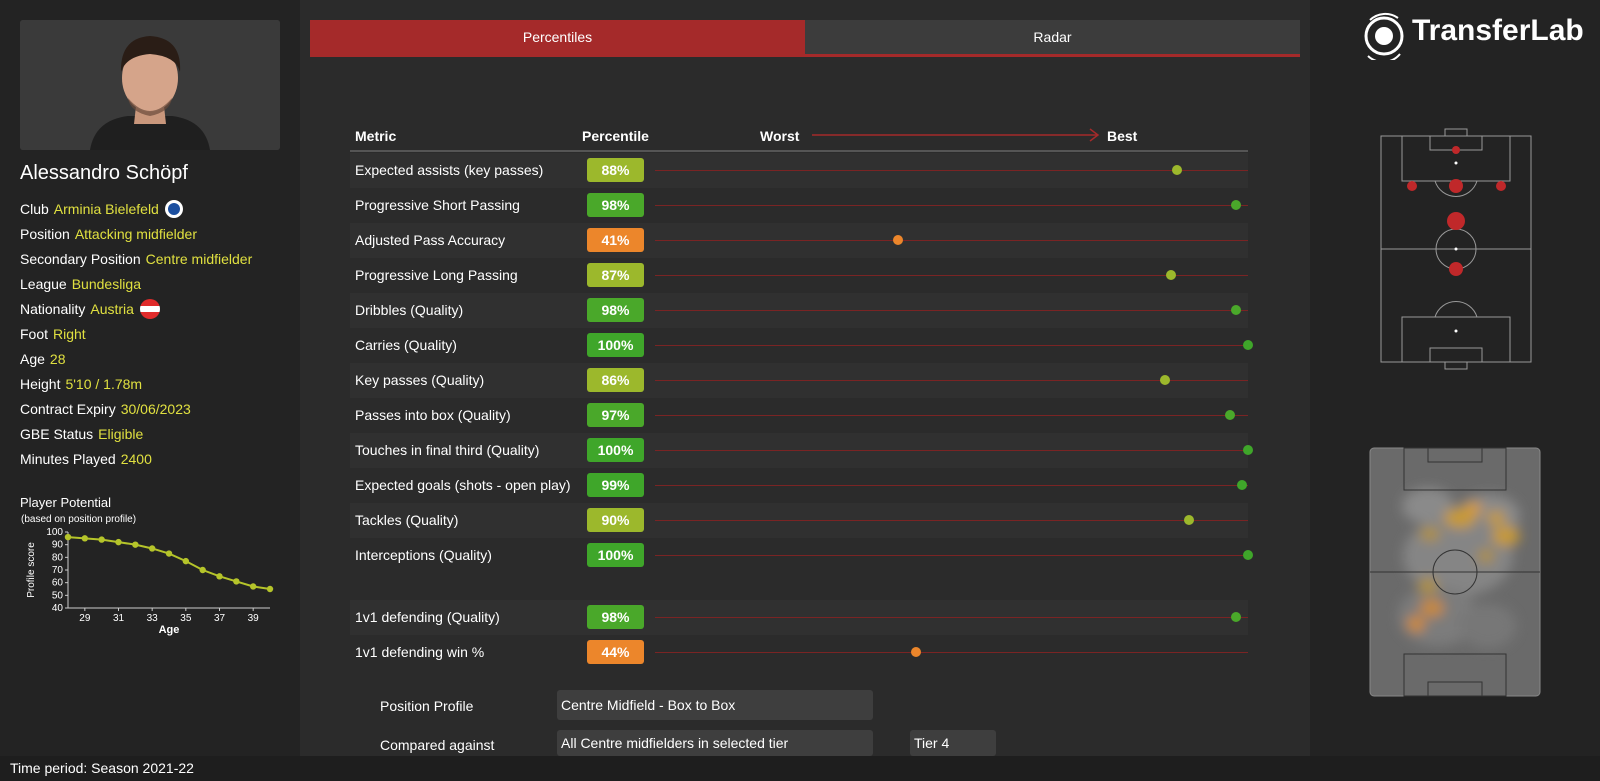  I want to click on view-tabs: Percentiles Radar, so click(805, 38).